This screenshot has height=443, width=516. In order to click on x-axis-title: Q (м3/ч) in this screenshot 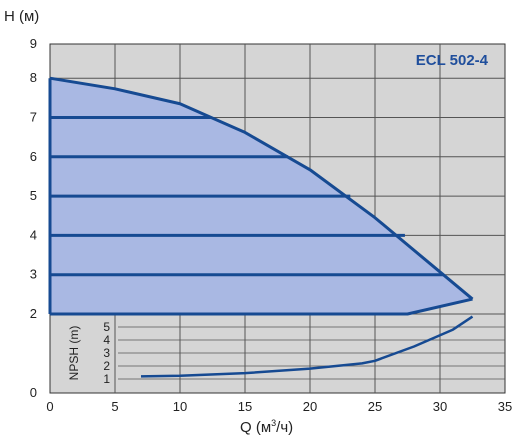, I will do `click(266, 427)`.